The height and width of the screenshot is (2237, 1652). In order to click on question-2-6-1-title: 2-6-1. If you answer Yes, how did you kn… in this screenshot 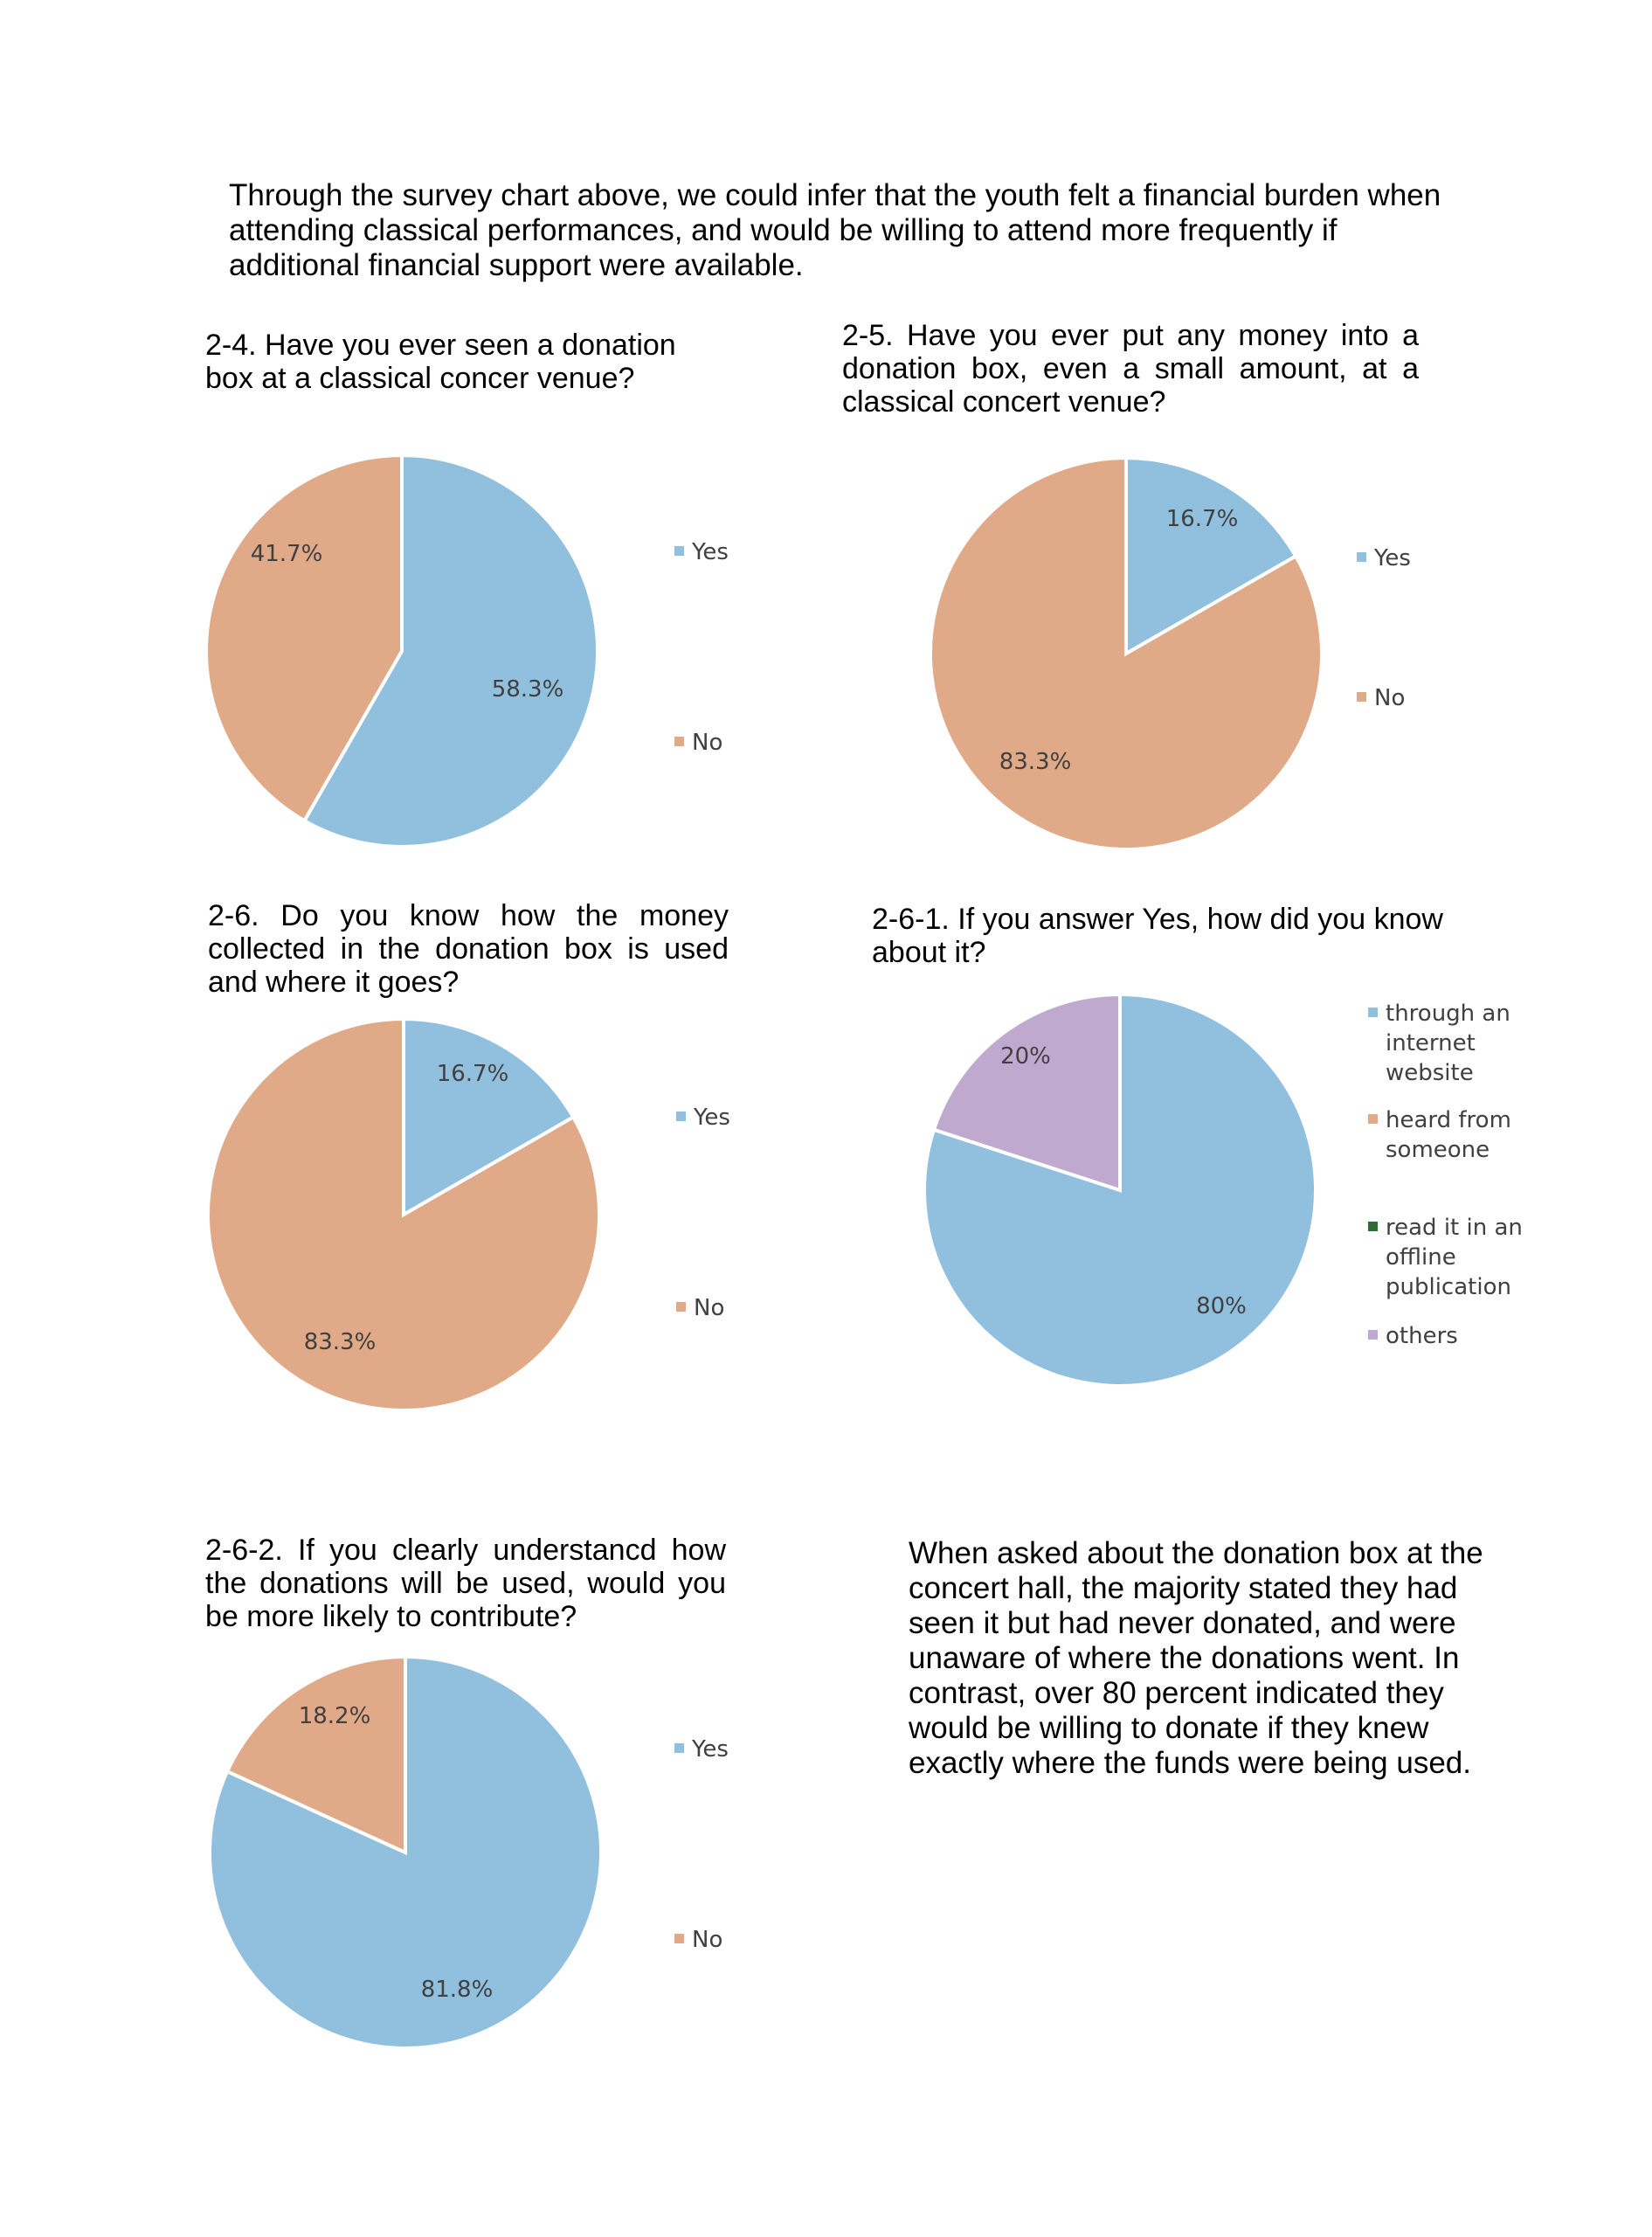, I will do `click(1157, 936)`.